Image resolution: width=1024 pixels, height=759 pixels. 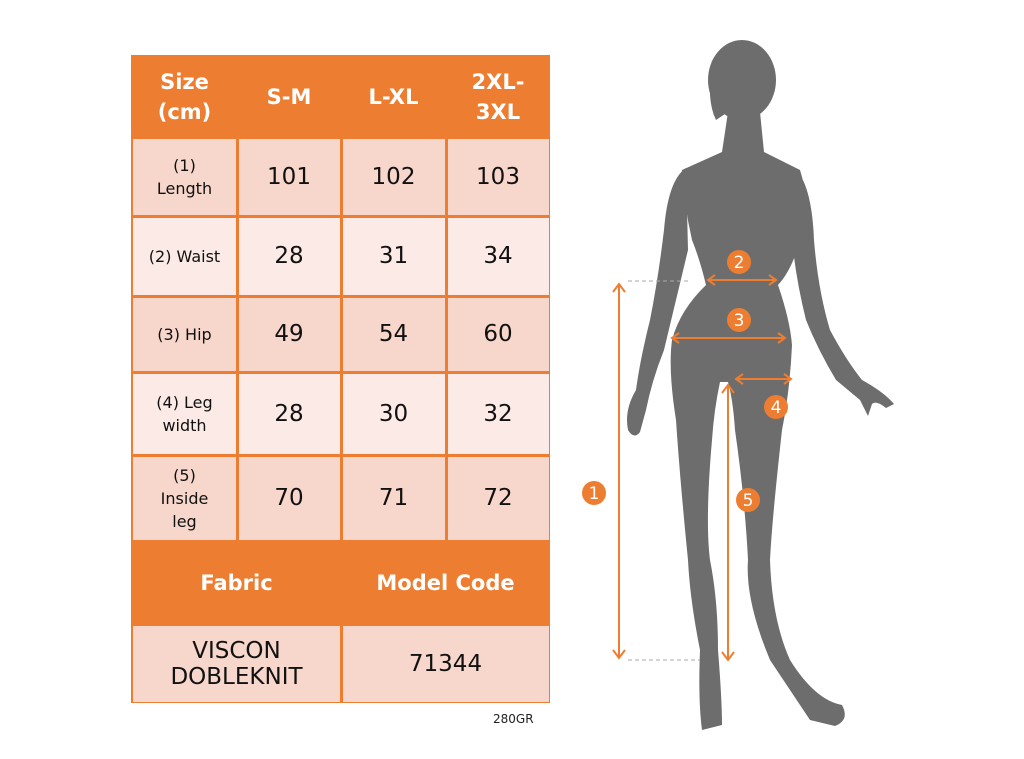 I want to click on size-value-text: 49, so click(x=289, y=334).